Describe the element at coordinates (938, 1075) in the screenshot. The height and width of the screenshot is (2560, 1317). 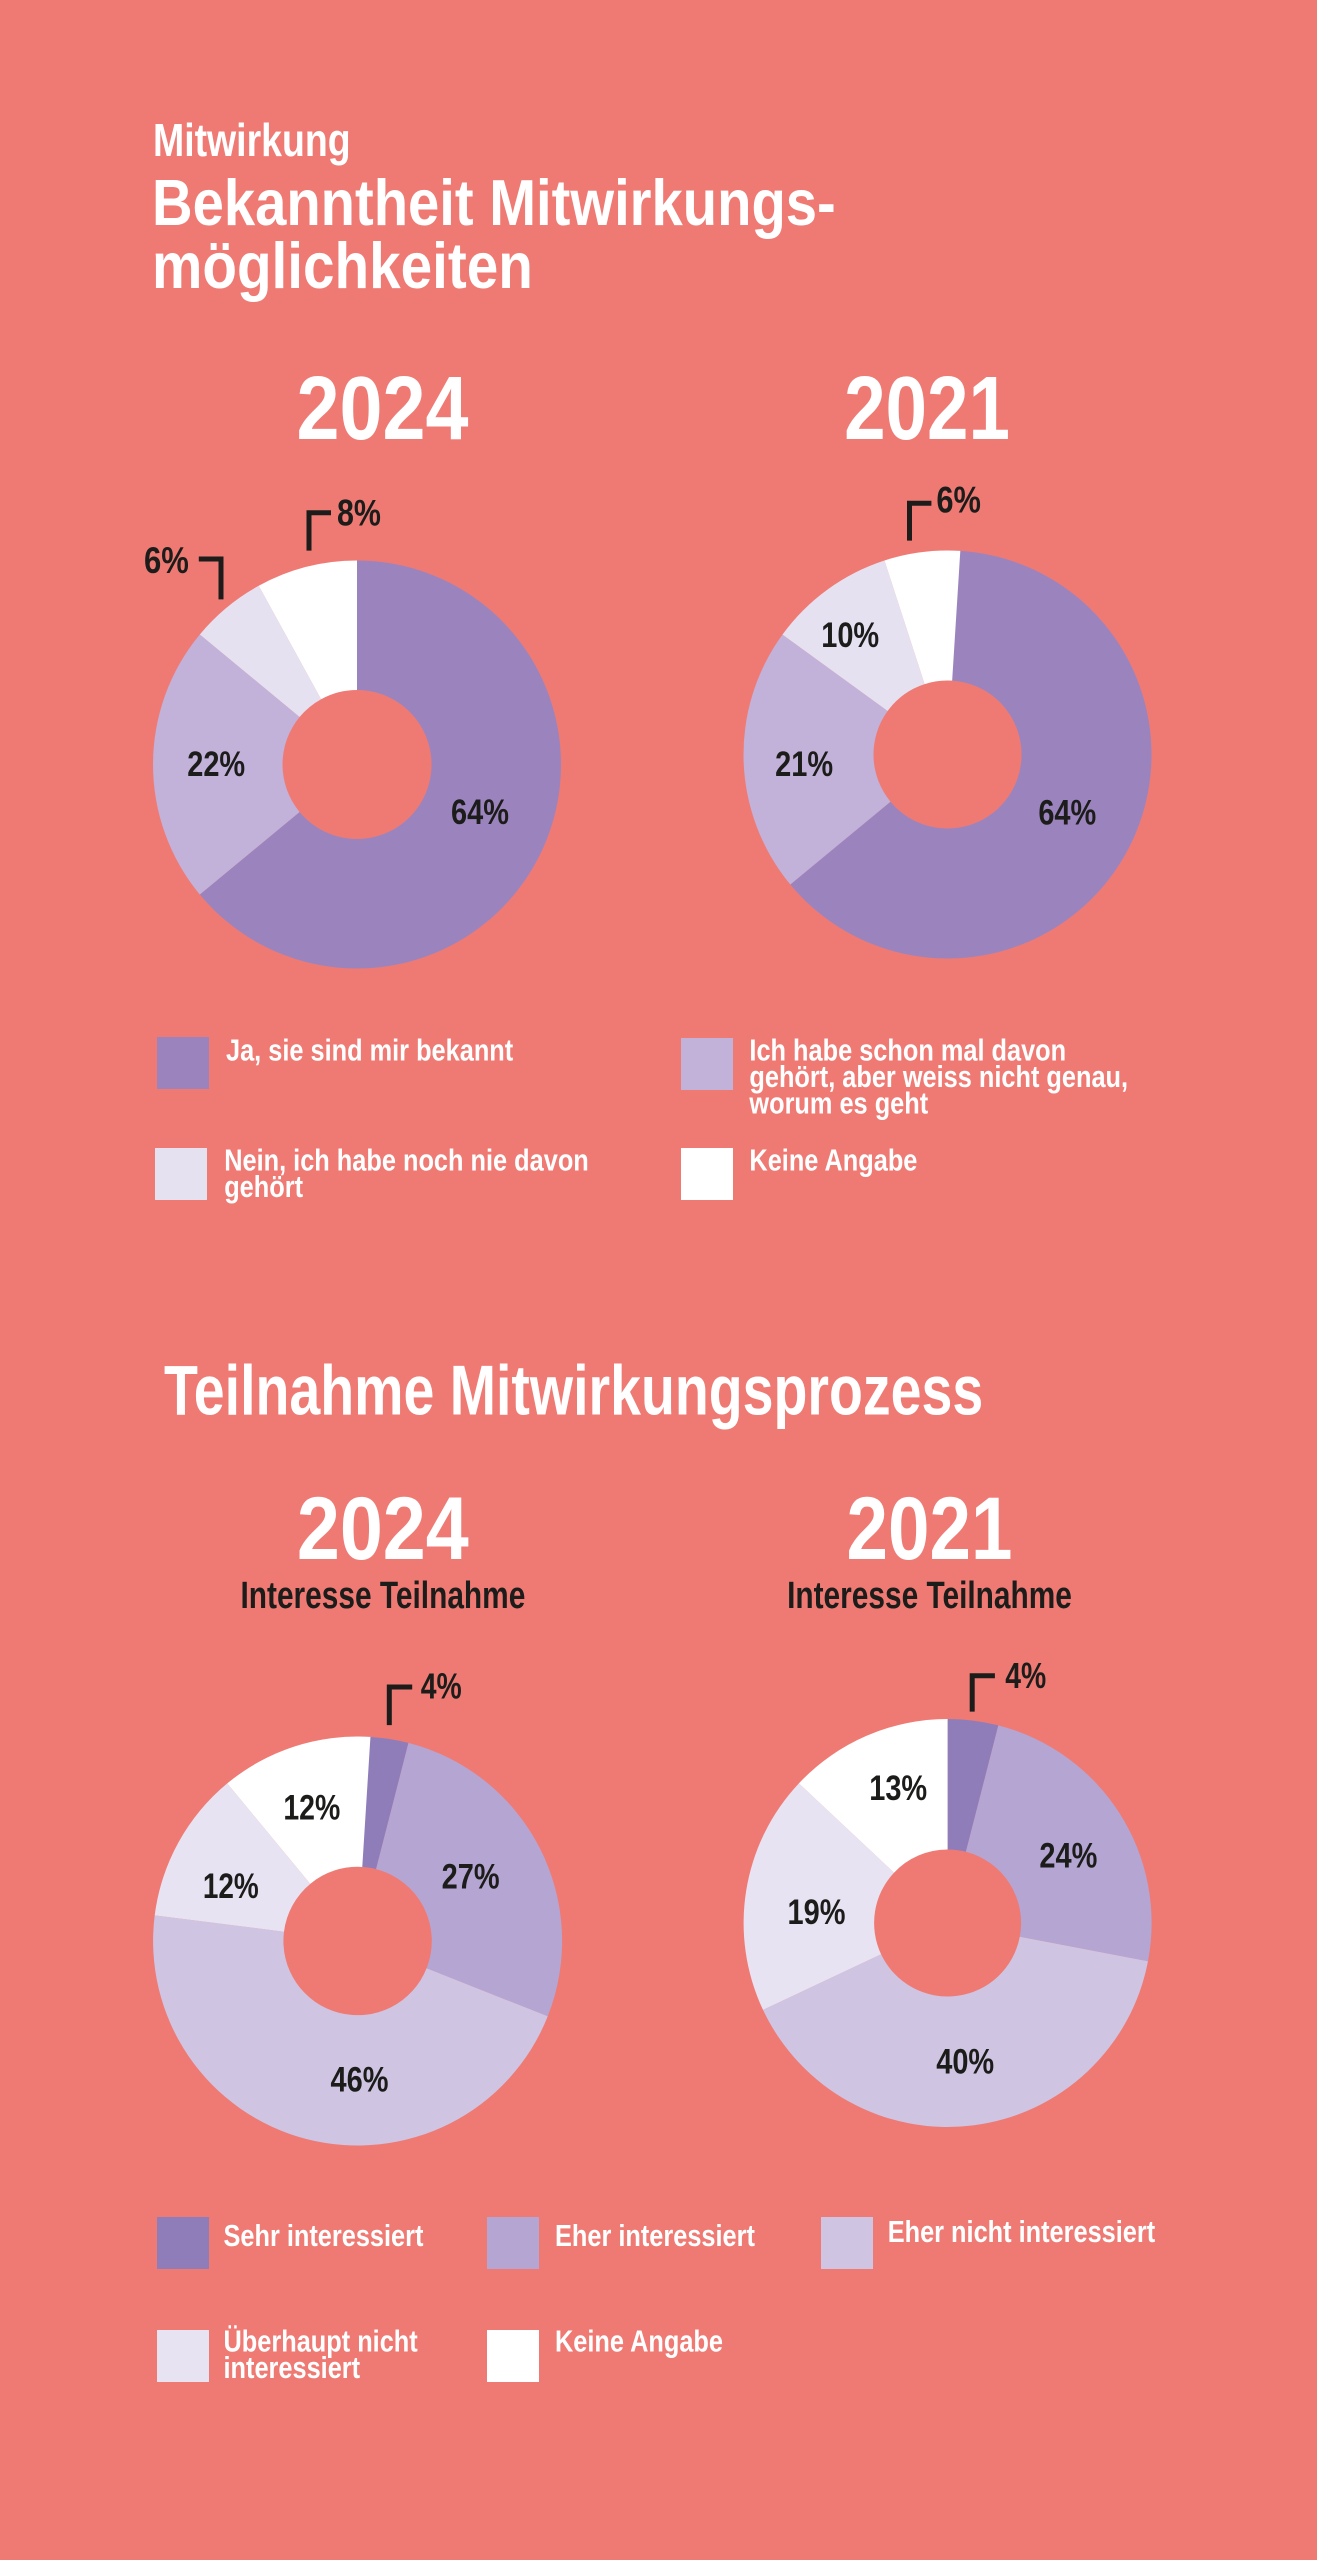
I see `svg-text:gehört, aber weiss nicht genau: gehört, aber weiss nicht genau,` at that location.